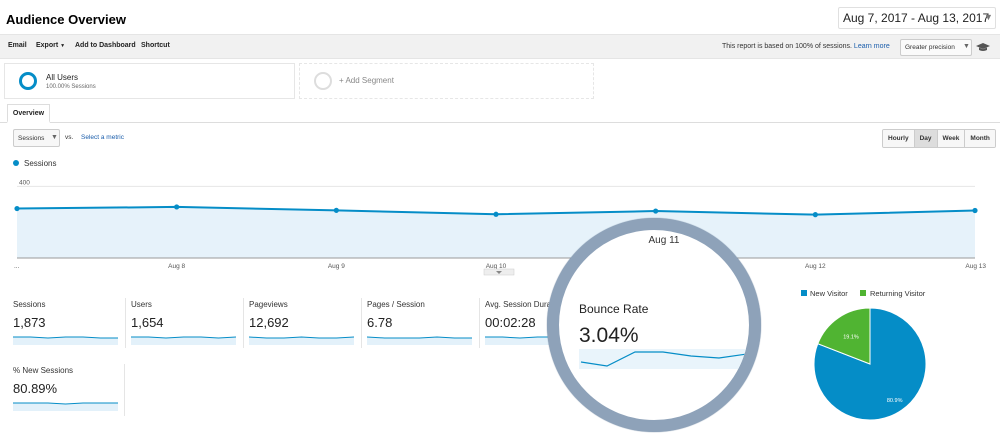  Describe the element at coordinates (396, 304) in the screenshot. I see `metric-card-label: Pages / Session` at that location.